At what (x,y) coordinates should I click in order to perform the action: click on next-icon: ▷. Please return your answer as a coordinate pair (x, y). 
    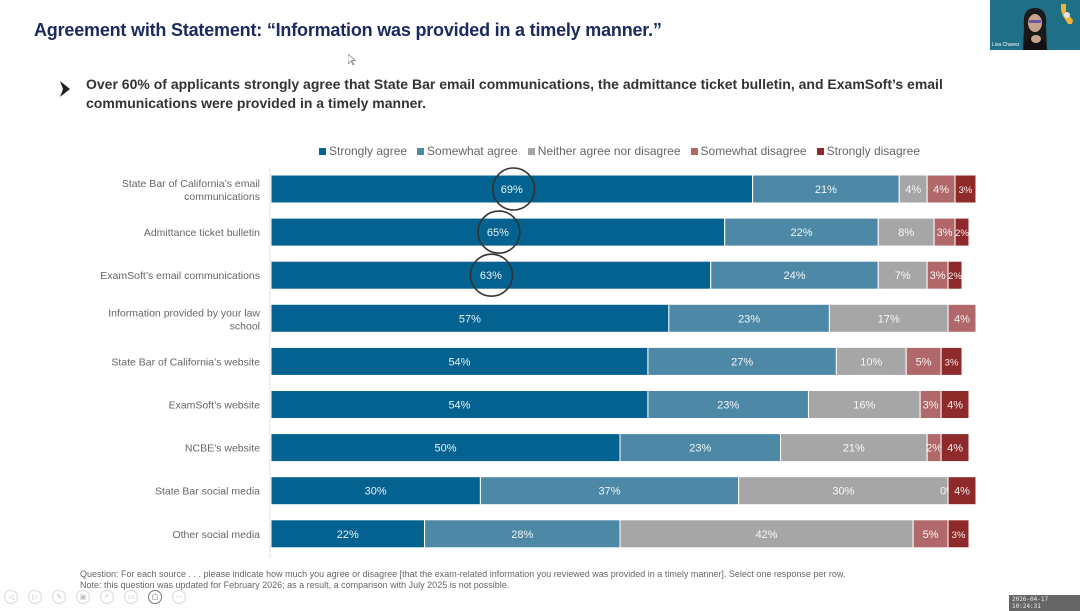
    Looking at the image, I should click on (35, 597).